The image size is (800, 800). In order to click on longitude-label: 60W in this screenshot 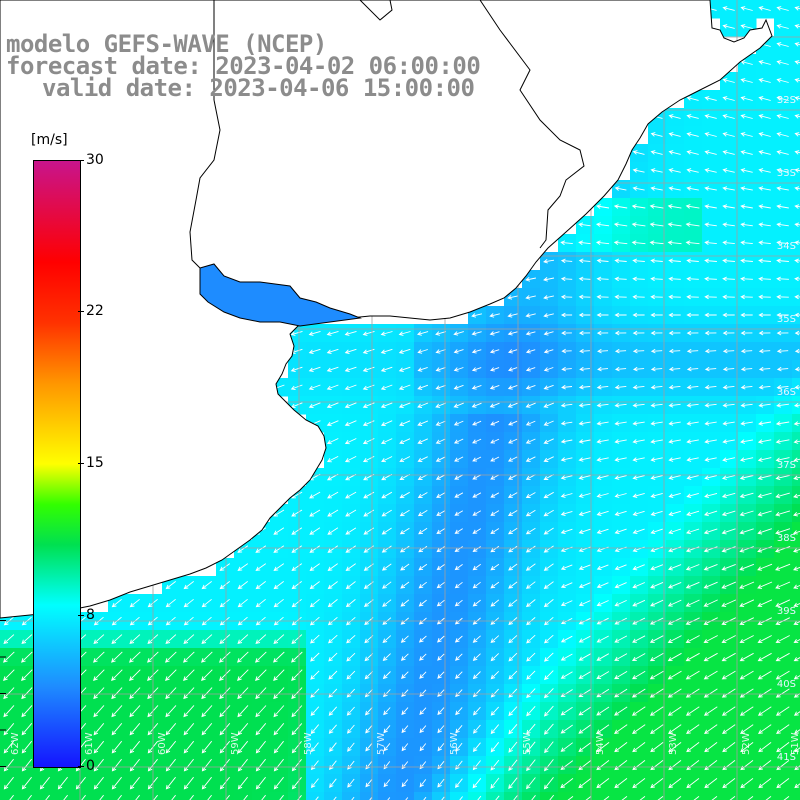, I will do `click(162, 743)`.